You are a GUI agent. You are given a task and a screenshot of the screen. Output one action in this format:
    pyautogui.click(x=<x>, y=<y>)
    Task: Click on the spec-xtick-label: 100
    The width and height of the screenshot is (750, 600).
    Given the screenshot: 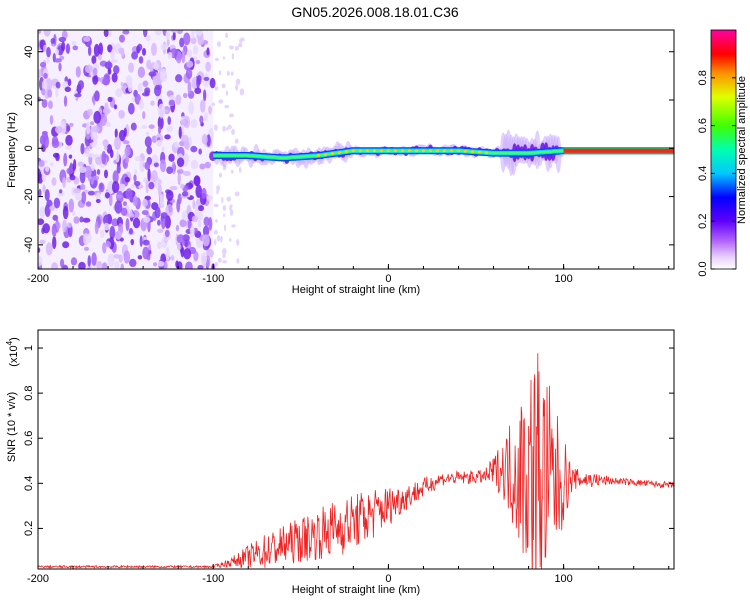 What is the action you would take?
    pyautogui.click(x=563, y=279)
    